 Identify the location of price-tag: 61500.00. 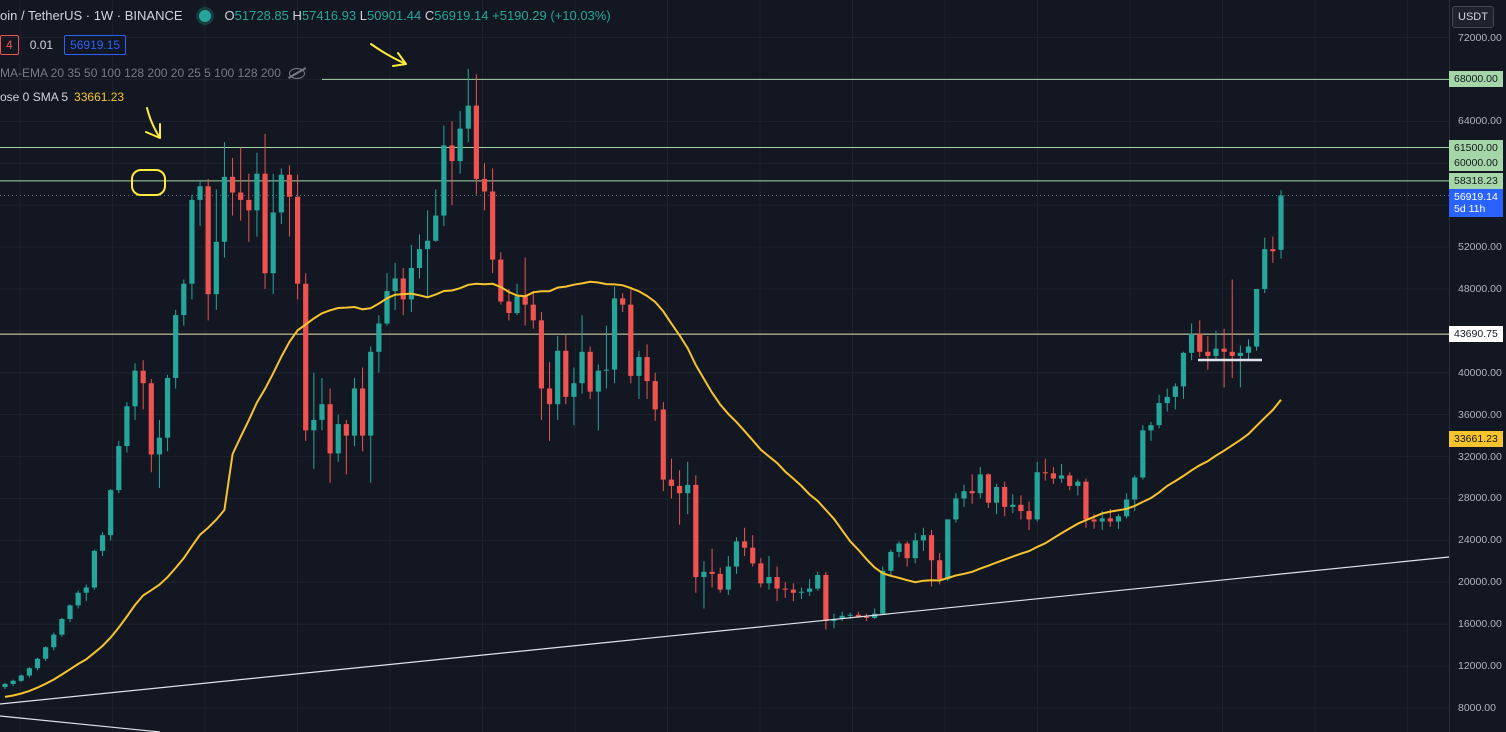
(1476, 147).